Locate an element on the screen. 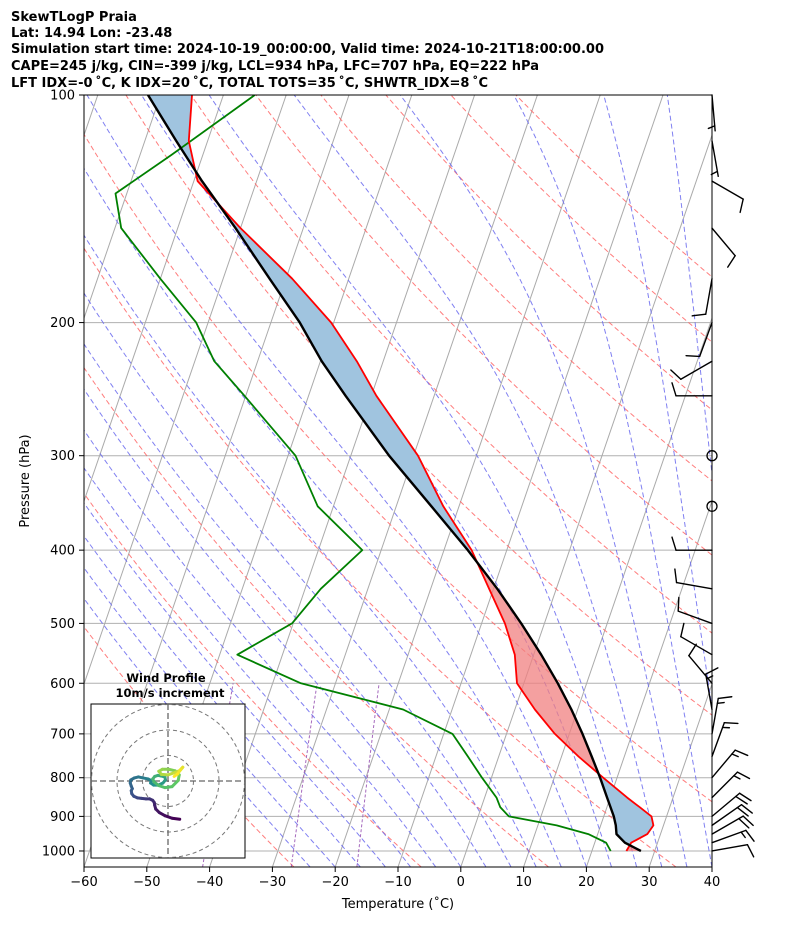 Image resolution: width=794 pixels, height=937 pixels. y-tick-label: 900 is located at coordinates (62, 817).